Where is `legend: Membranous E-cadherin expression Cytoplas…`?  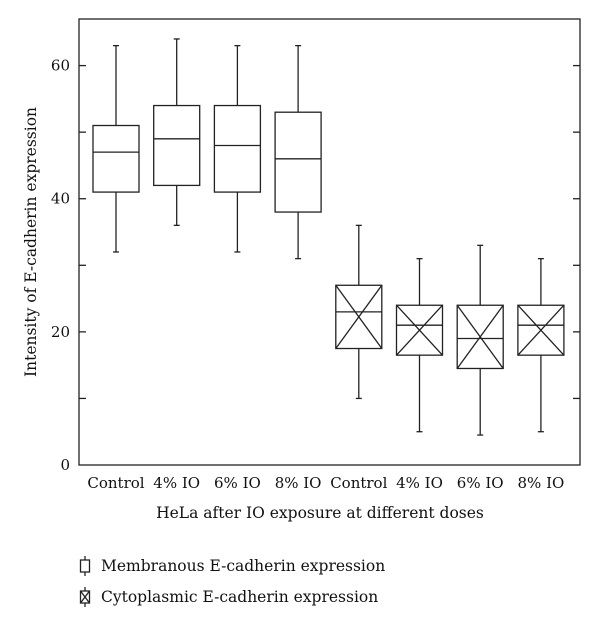 legend: Membranous E-cadherin expression Cytoplas… is located at coordinates (232, 581).